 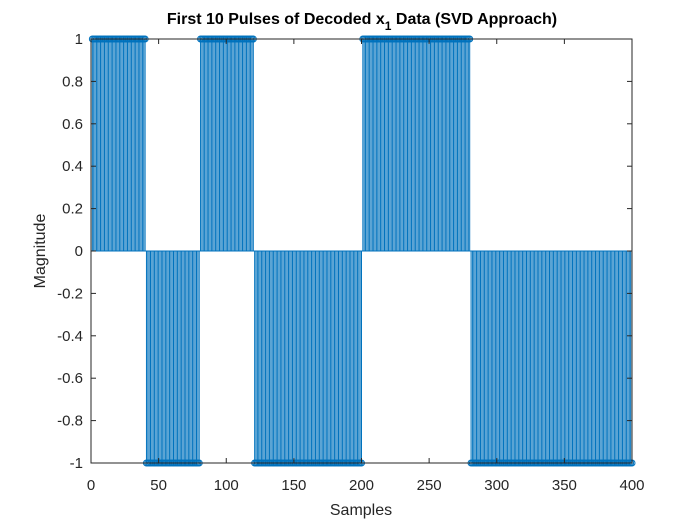 I want to click on x-tick-label: 250, so click(x=429, y=485).